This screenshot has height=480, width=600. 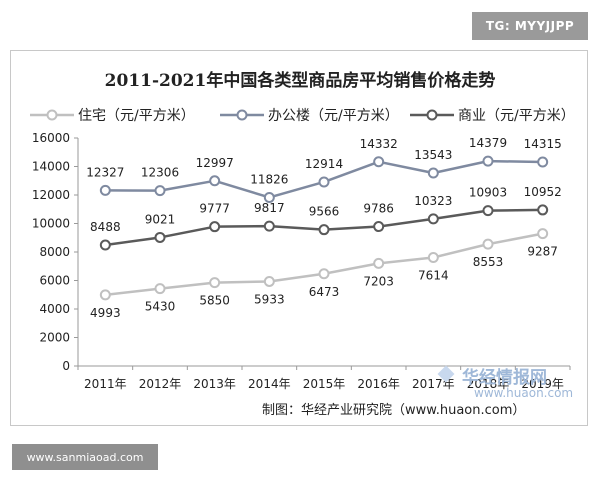 I want to click on data-label: 14379, so click(x=488, y=143).